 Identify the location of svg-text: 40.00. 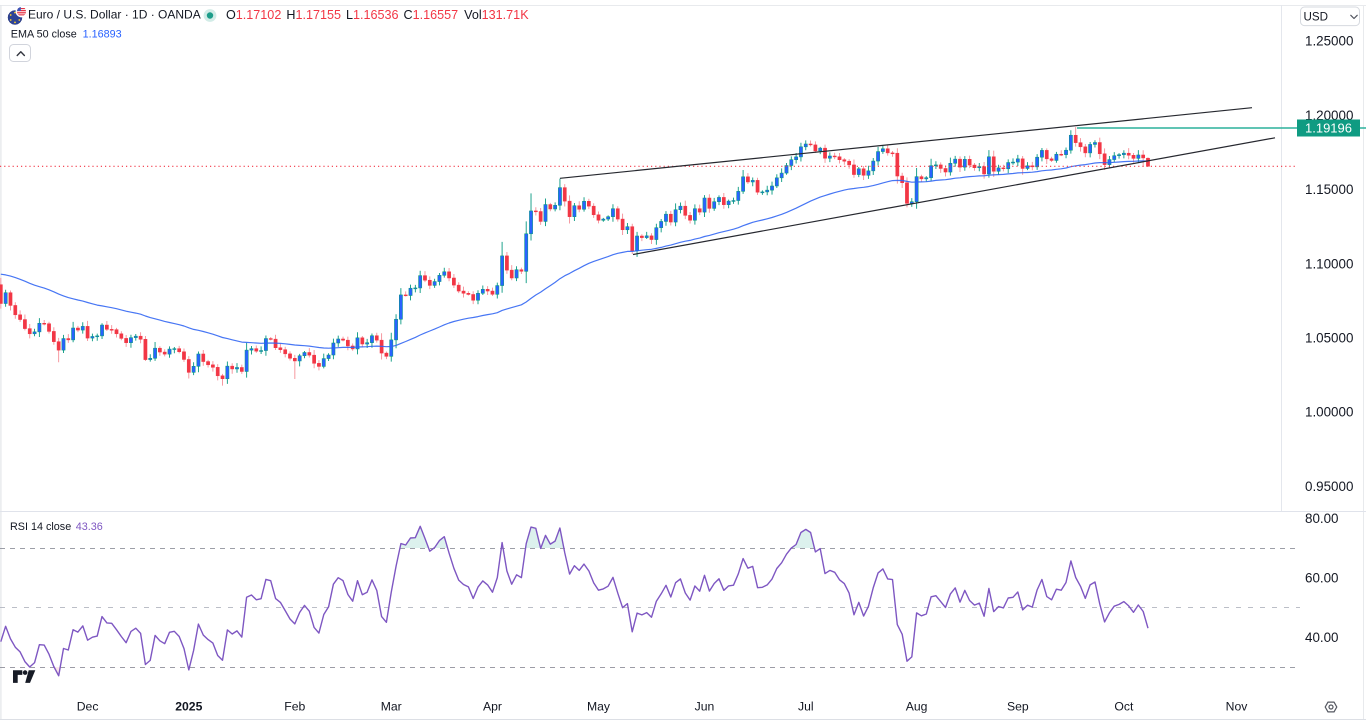
(1322, 637).